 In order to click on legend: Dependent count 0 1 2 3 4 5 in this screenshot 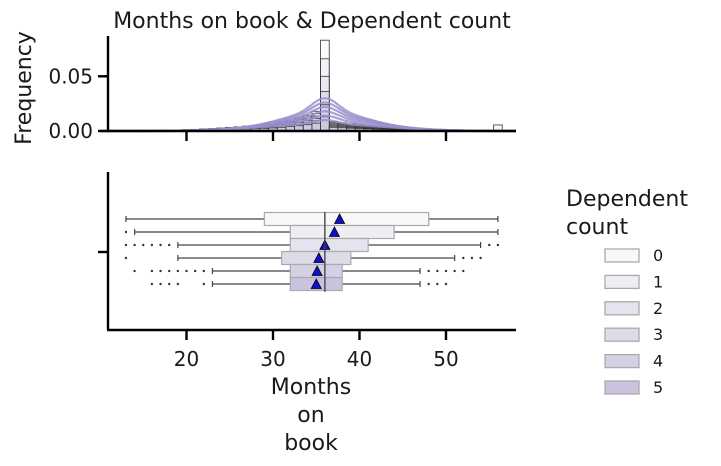, I will do `click(627, 292)`.